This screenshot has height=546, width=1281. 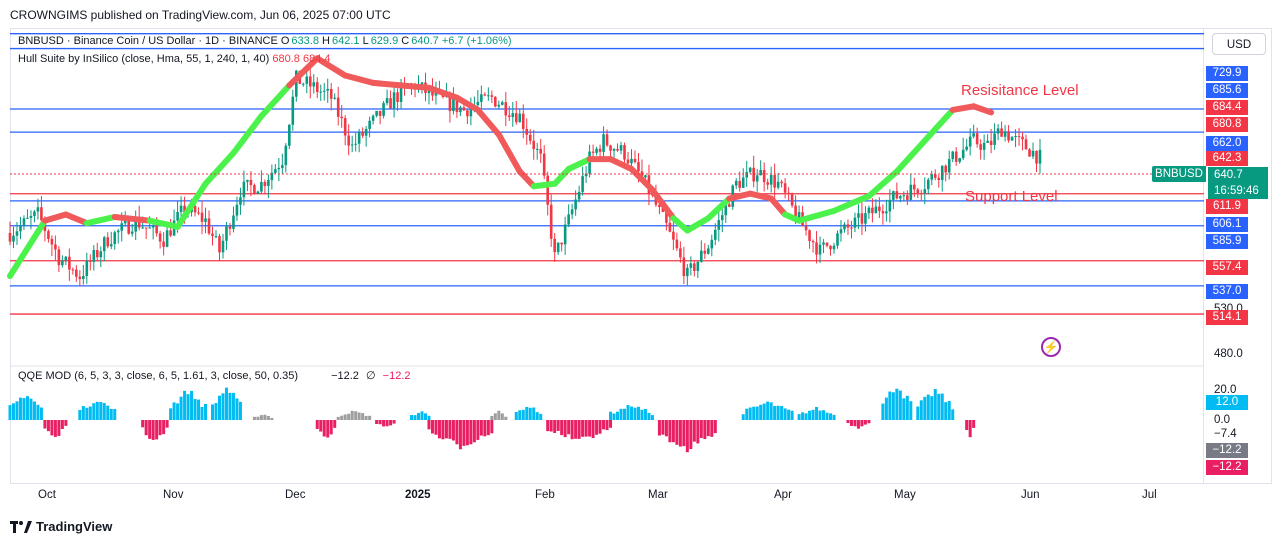 What do you see at coordinates (1051, 347) in the screenshot?
I see `lightning-icon: ⚡` at bounding box center [1051, 347].